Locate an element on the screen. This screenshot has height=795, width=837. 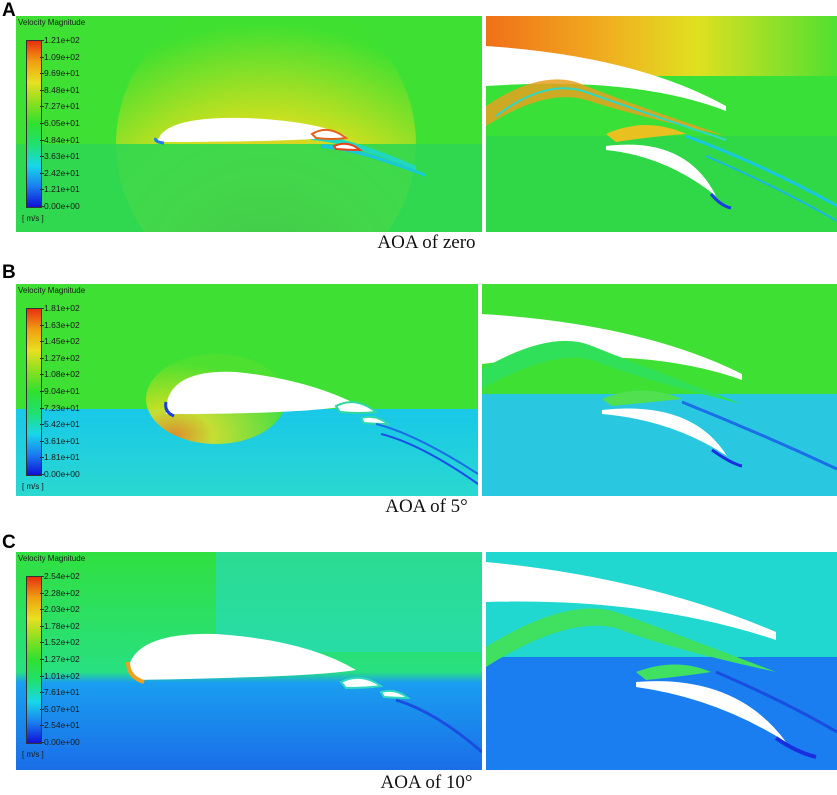
legend-tick-label: 1.52e+02 is located at coordinates (62, 642).